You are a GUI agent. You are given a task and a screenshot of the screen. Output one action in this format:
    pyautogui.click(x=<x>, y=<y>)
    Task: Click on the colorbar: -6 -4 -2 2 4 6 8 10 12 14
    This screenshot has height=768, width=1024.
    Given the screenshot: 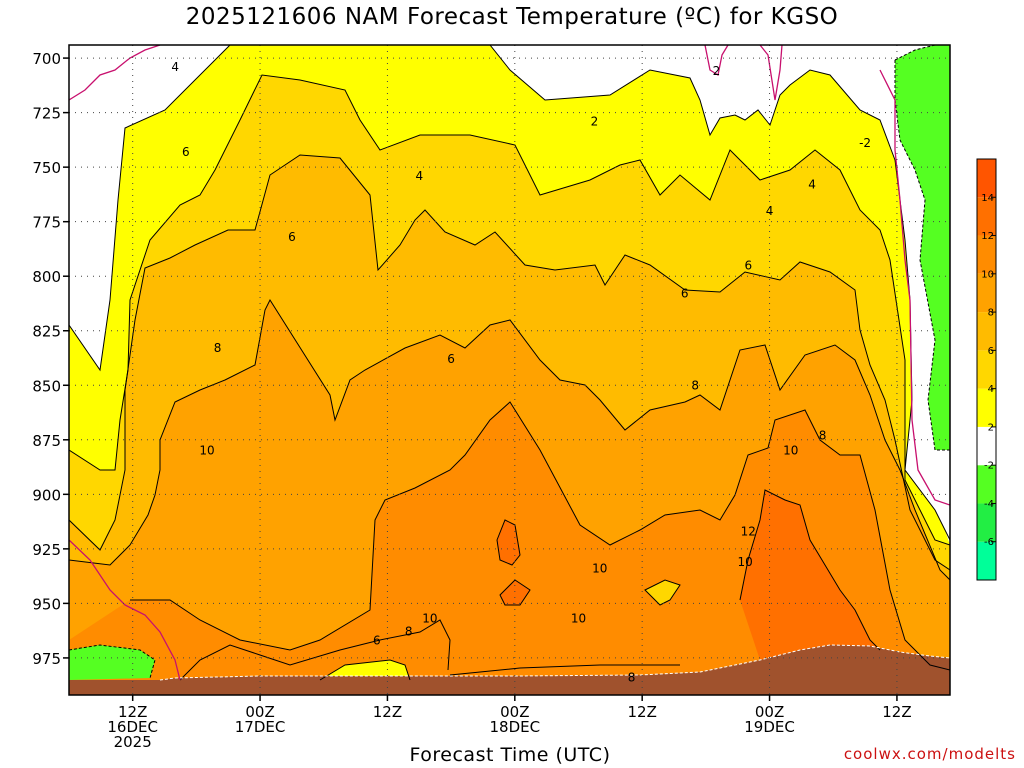 What is the action you would take?
    pyautogui.click(x=986, y=369)
    